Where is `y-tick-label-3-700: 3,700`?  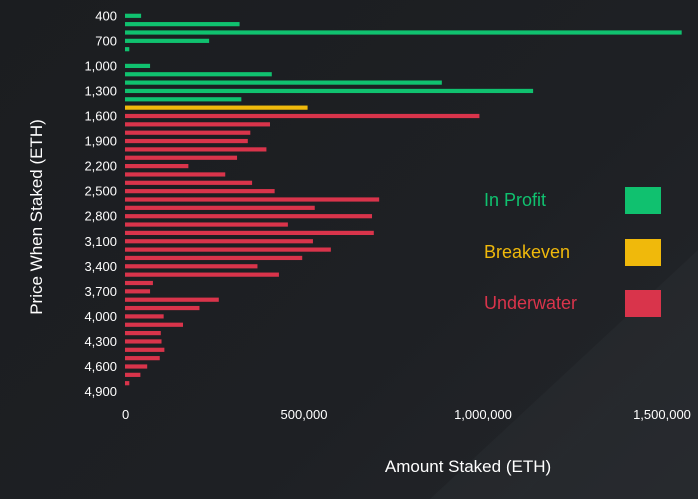
y-tick-label-3-700: 3,700 is located at coordinates (100, 291).